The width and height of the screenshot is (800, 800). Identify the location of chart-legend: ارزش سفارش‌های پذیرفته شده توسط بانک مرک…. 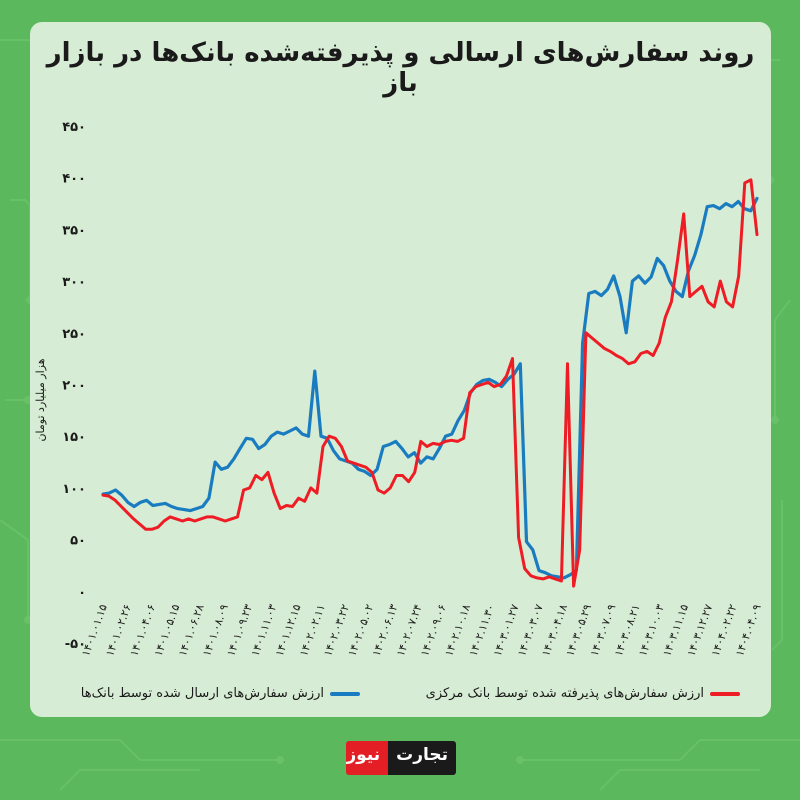
(410, 698).